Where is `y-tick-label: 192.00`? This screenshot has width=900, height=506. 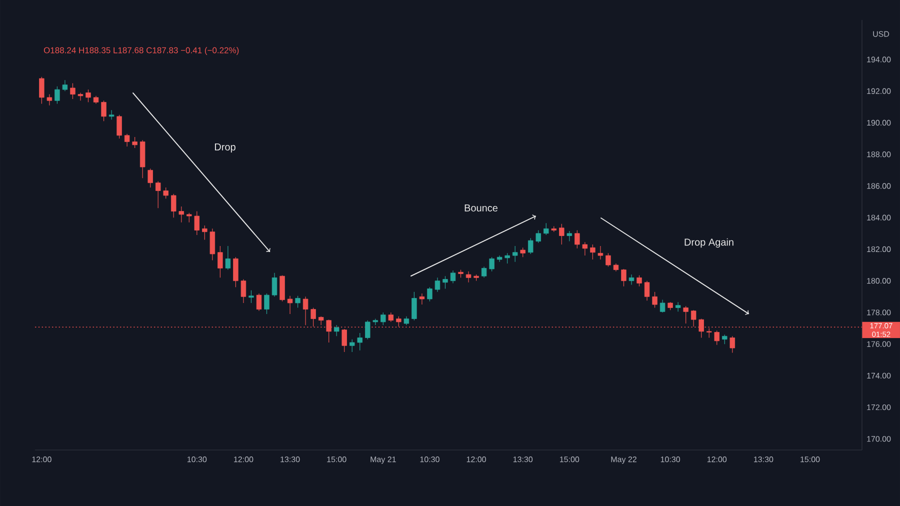 y-tick-label: 192.00 is located at coordinates (879, 91).